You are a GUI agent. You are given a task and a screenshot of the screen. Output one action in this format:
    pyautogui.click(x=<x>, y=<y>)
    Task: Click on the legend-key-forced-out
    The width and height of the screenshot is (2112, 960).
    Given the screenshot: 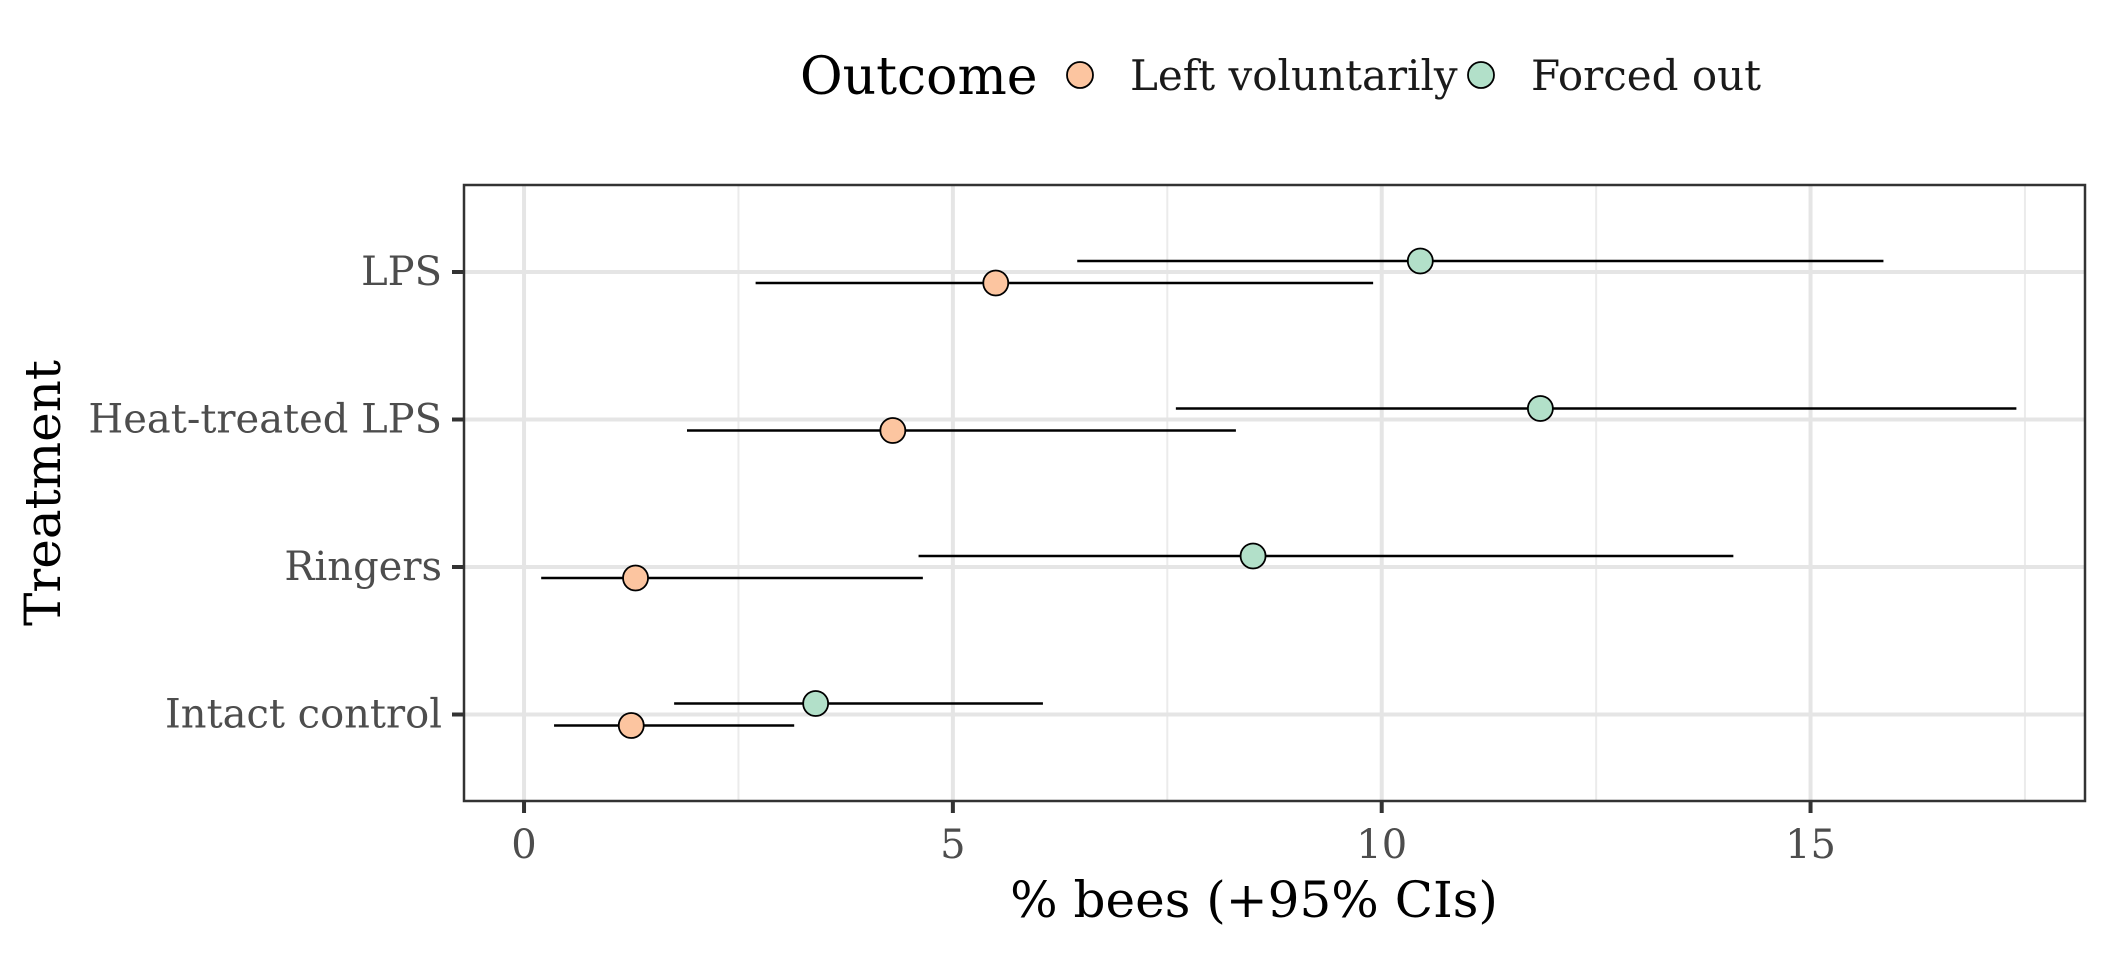 What is the action you would take?
    pyautogui.click(x=1481, y=75)
    